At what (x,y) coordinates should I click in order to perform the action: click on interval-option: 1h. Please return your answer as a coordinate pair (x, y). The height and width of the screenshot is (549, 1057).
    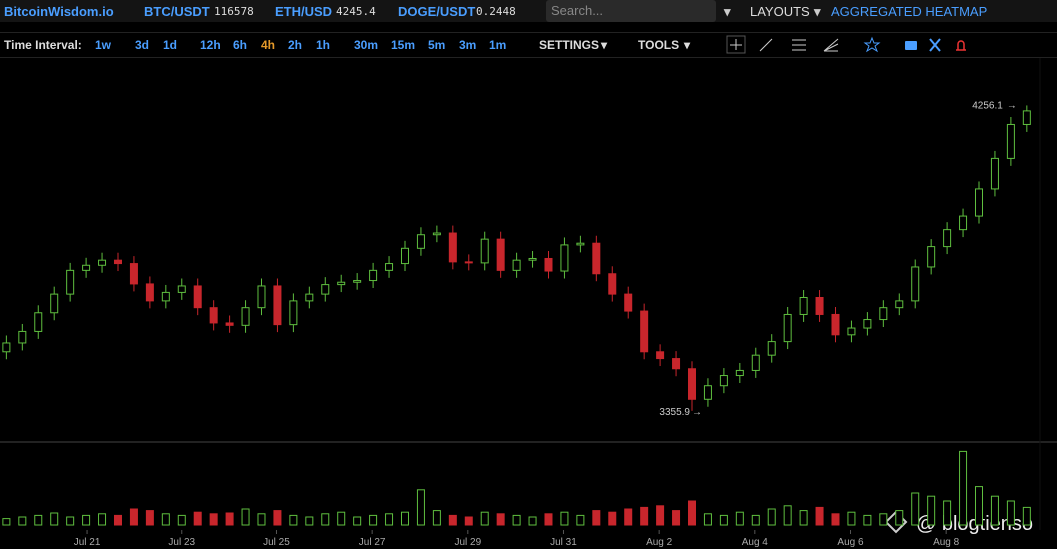
    Looking at the image, I should click on (323, 45).